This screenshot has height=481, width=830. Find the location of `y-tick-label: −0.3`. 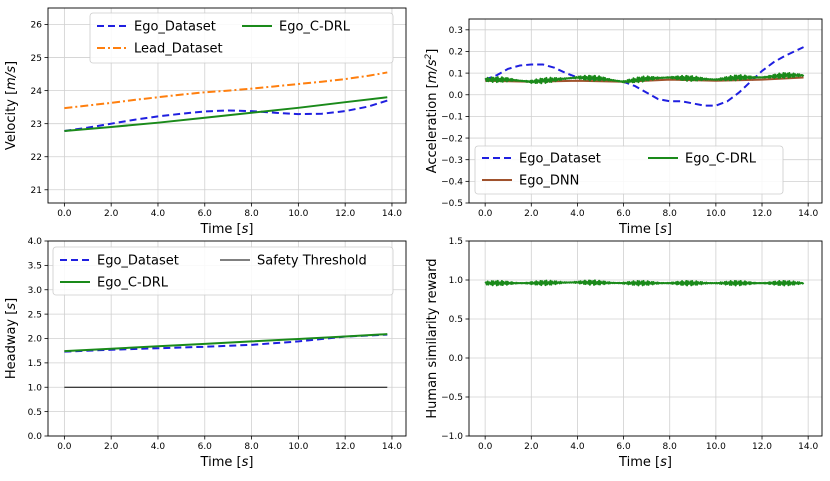

y-tick-label: −0.3 is located at coordinates (452, 161).